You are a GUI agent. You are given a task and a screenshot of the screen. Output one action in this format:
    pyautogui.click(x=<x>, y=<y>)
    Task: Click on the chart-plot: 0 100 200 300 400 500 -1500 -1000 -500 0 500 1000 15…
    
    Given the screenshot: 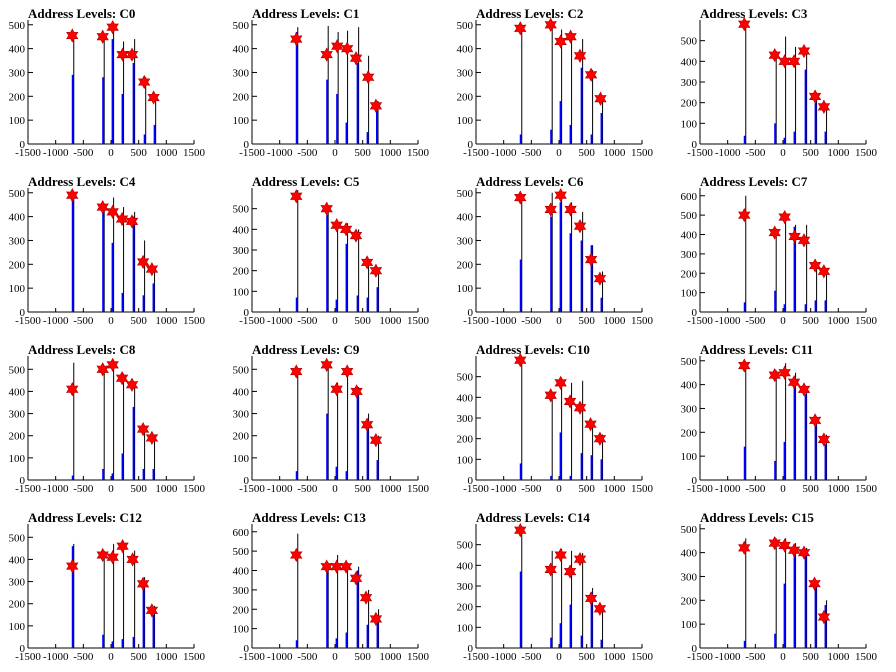 What is the action you would take?
    pyautogui.click(x=779, y=87)
    